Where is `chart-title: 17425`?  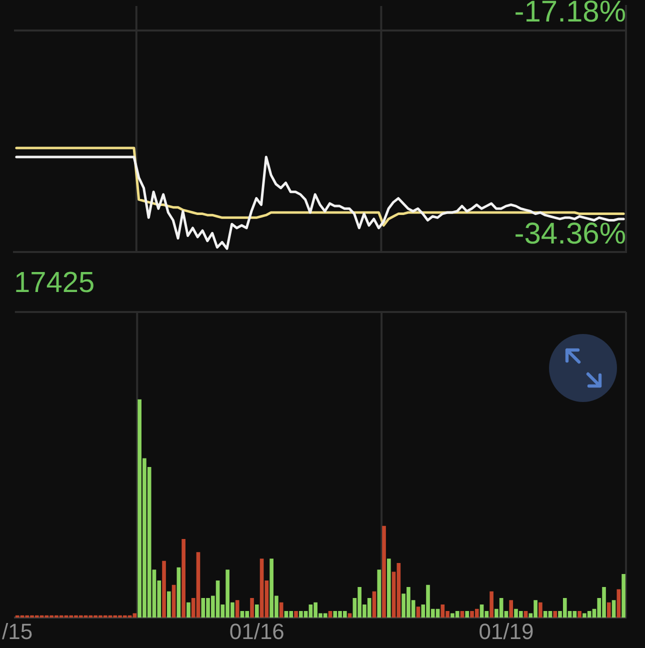
chart-title: 17425 is located at coordinates (54, 283).